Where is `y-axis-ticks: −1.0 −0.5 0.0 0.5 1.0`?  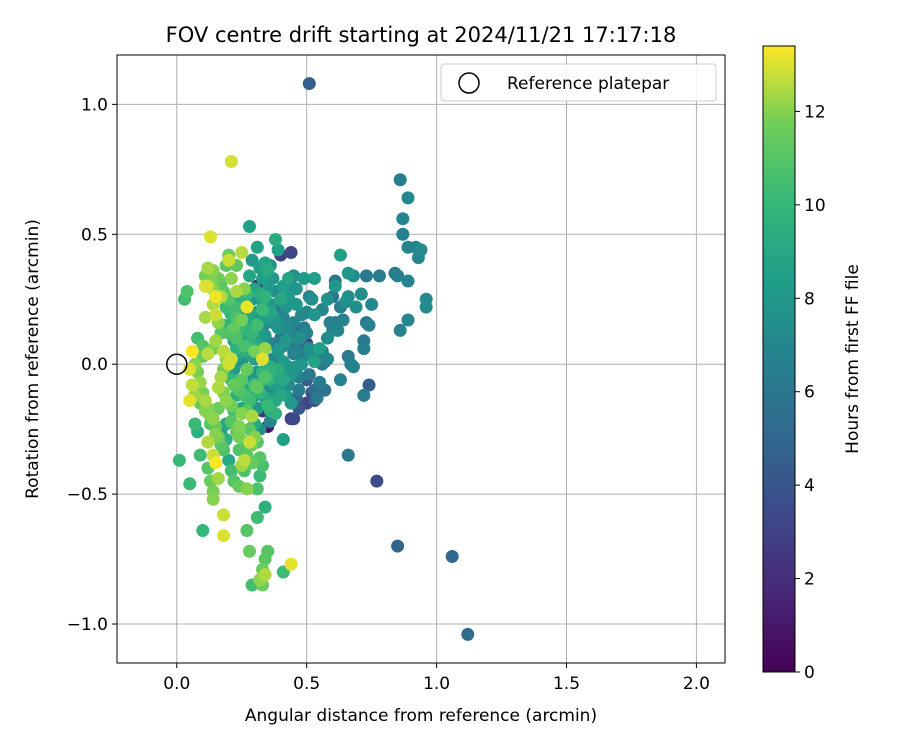
y-axis-ticks: −1.0 −0.5 0.0 0.5 1.0 is located at coordinates (92, 365).